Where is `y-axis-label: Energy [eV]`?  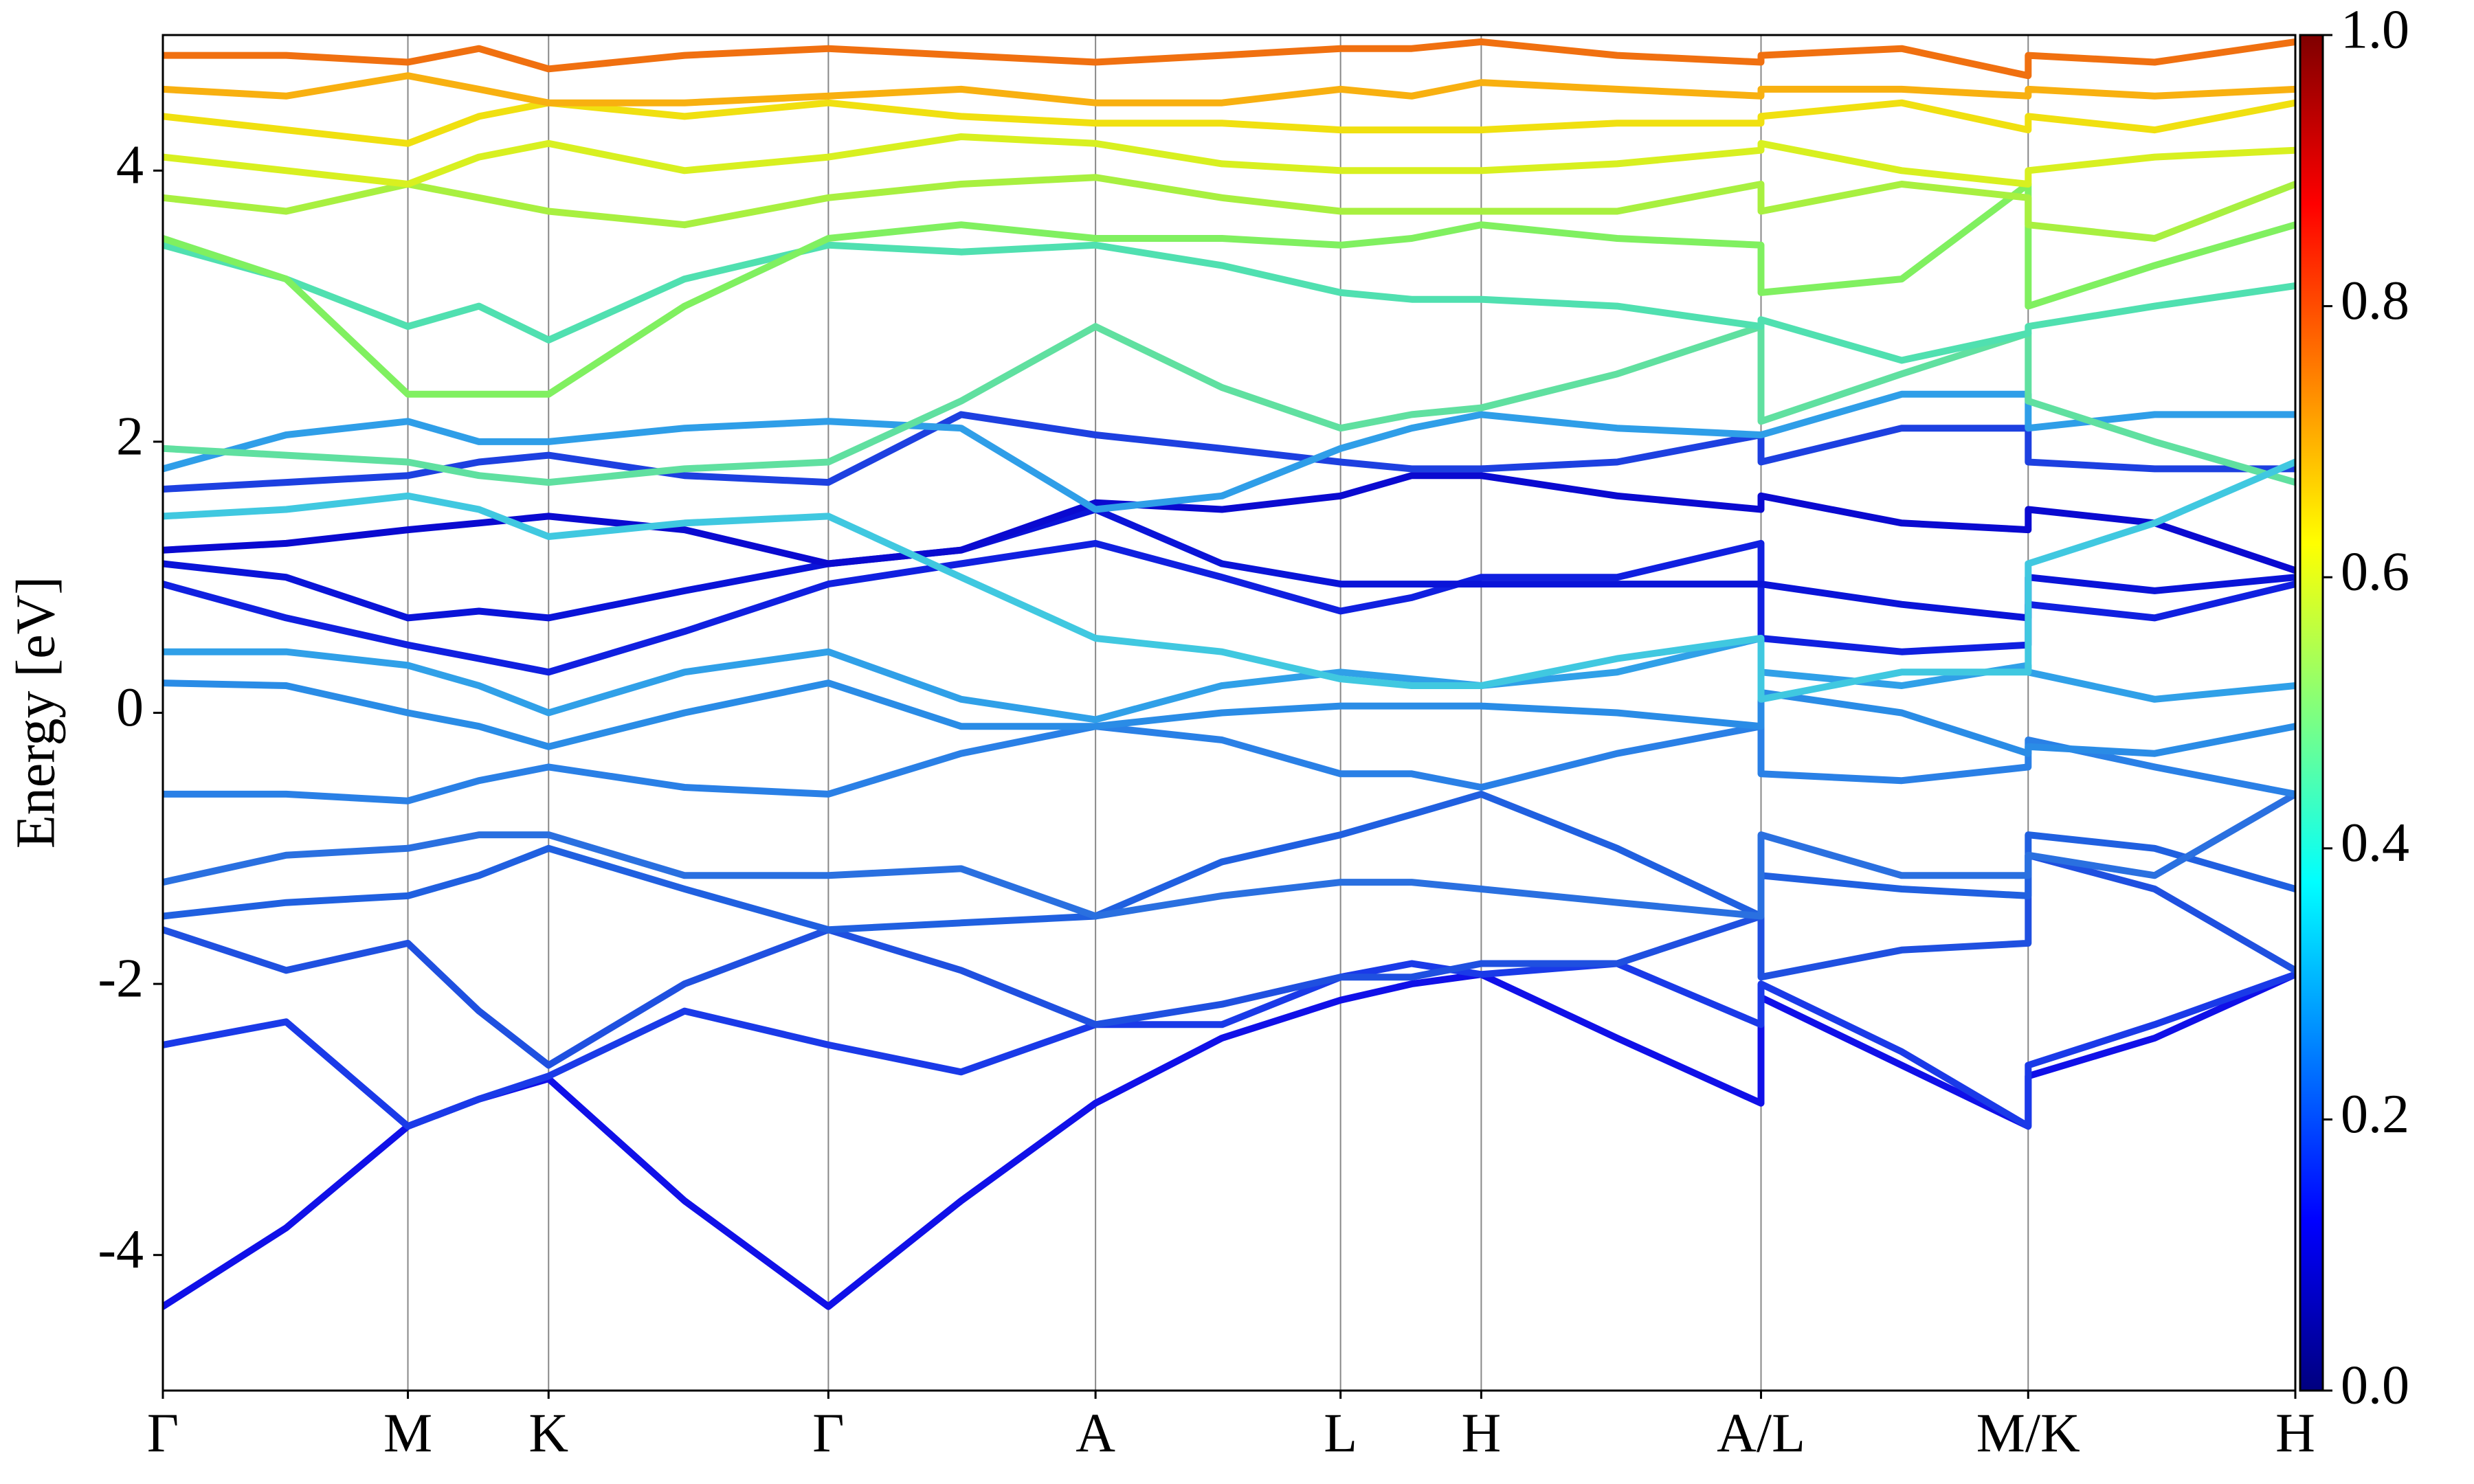
y-axis-label: Energy [eV] is located at coordinates (35, 712).